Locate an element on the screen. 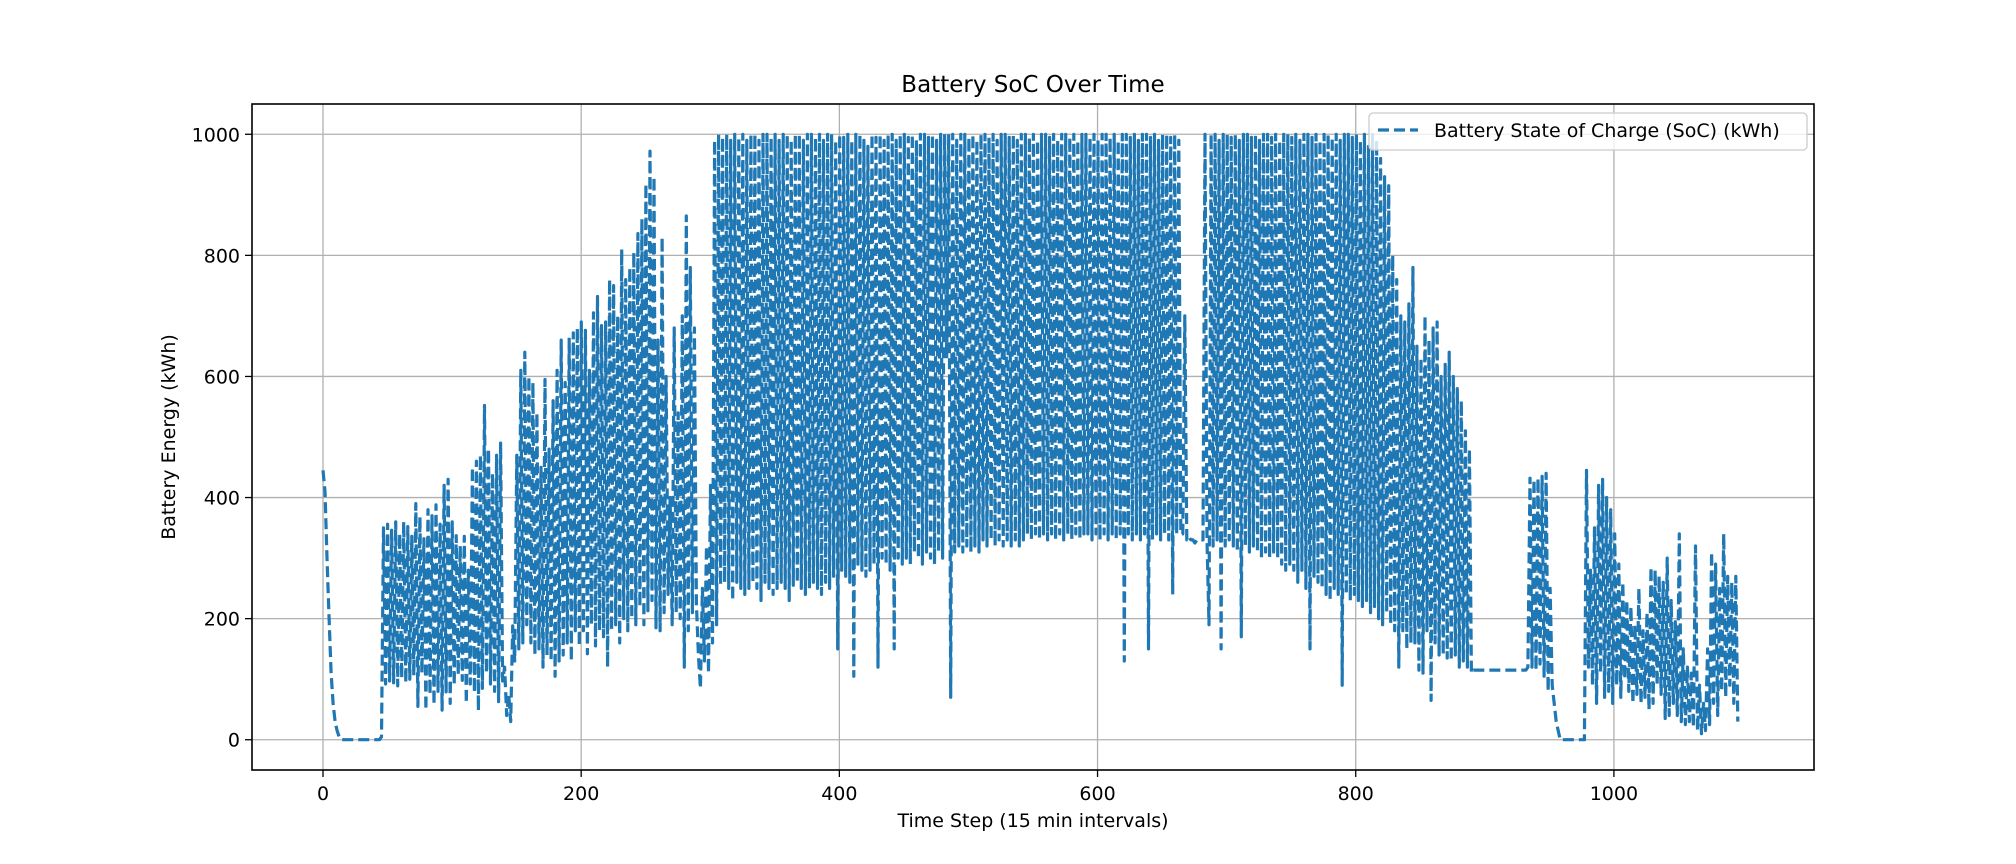 The image size is (2016, 864). x-tick-label: 200 is located at coordinates (581, 794).